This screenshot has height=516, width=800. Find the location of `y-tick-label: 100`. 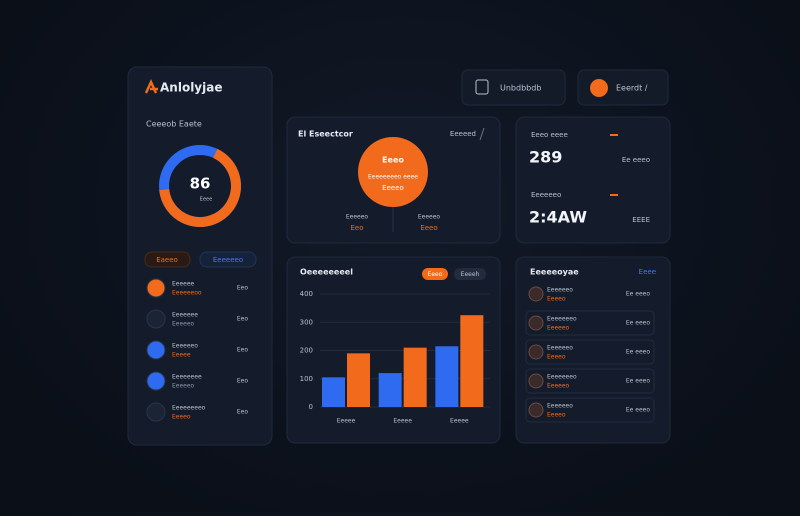

y-tick-label: 100 is located at coordinates (306, 379).